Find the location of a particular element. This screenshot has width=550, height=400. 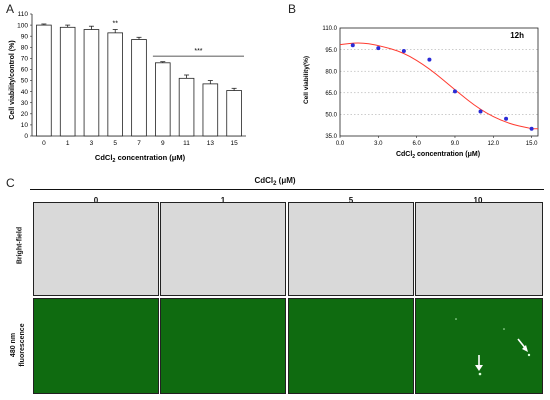

x-tick-label: 15 is located at coordinates (234, 143).